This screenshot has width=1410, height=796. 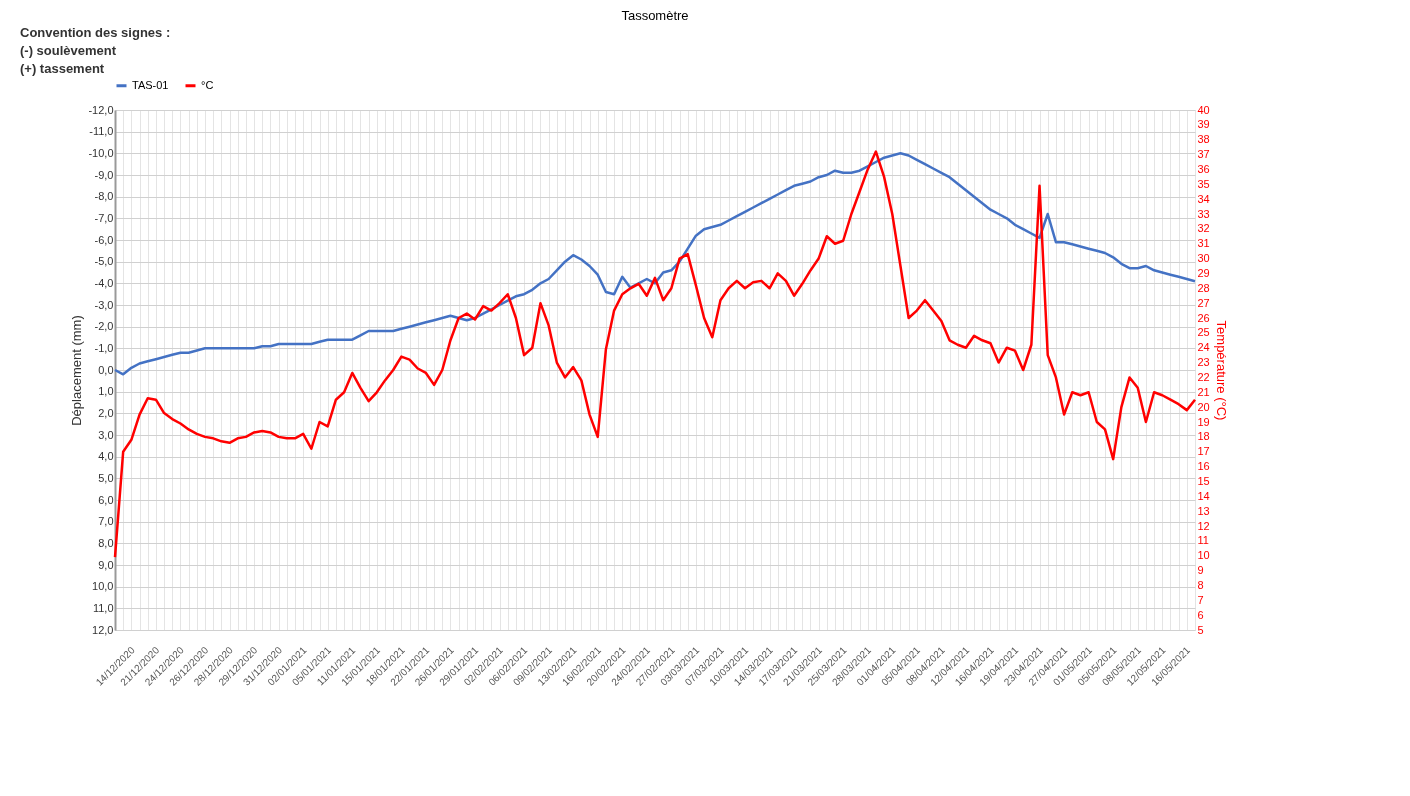 What do you see at coordinates (1203, 243) in the screenshot?
I see `y2-tick-label: 31` at bounding box center [1203, 243].